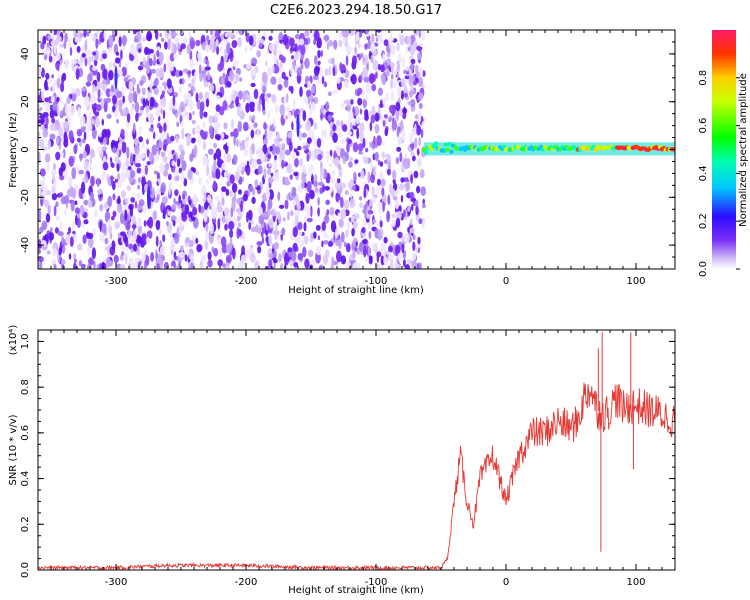 The height and width of the screenshot is (600, 750). Describe the element at coordinates (703, 78) in the screenshot. I see `colorbar-tick-label: 0.8` at that location.